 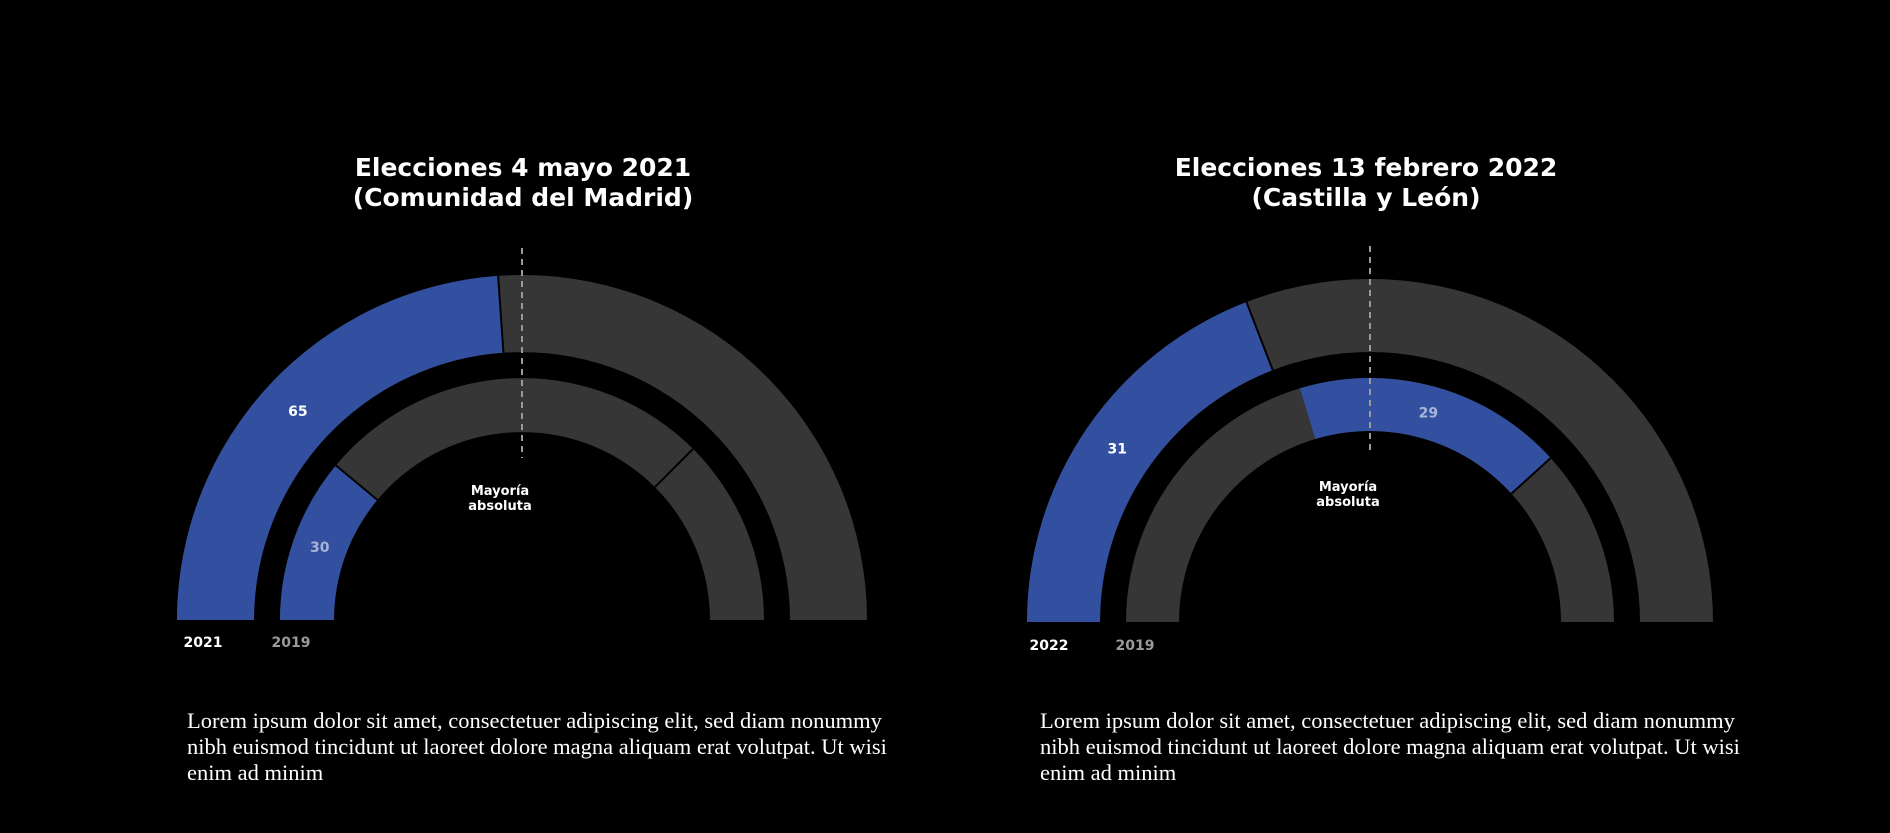 What do you see at coordinates (1428, 413) in the screenshot?
I see `ring-2019-seat-label: 29` at bounding box center [1428, 413].